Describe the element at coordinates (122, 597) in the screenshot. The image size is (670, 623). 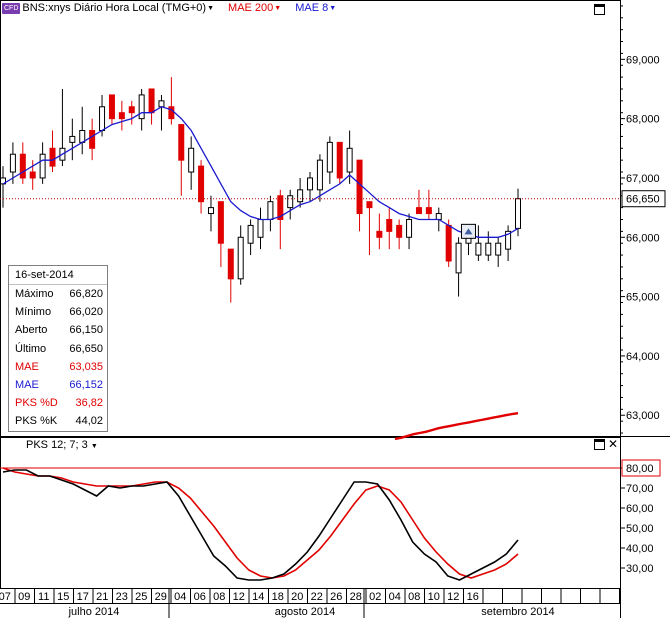
I see `x-day-label: 23` at that location.